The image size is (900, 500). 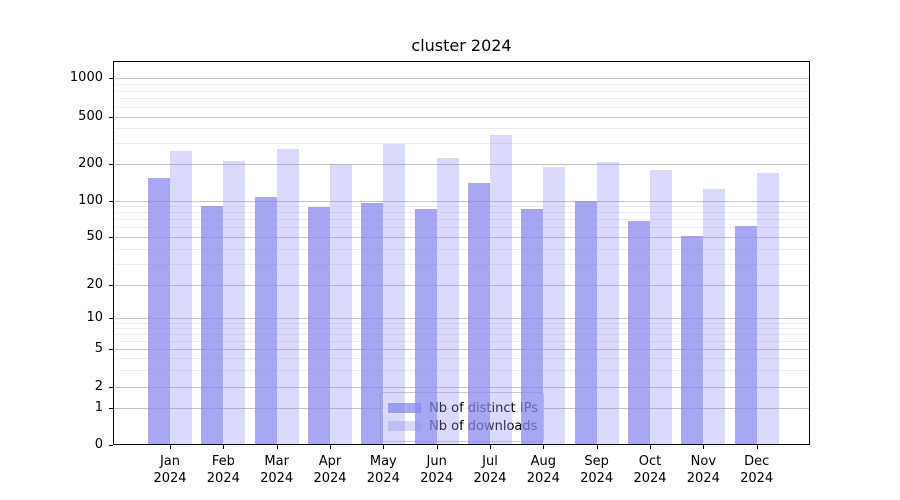 What do you see at coordinates (767, 308) in the screenshot?
I see `bar-downloads-dec` at bounding box center [767, 308].